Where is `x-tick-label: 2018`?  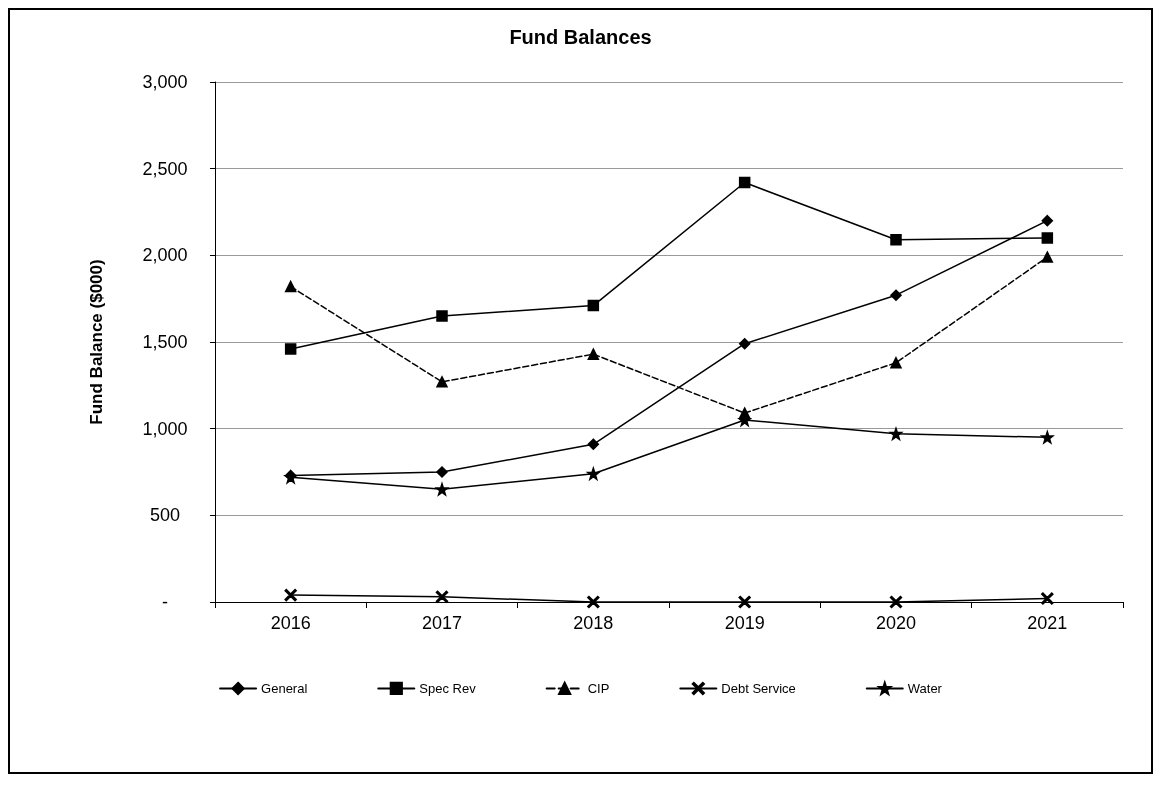 x-tick-label: 2018 is located at coordinates (593, 623).